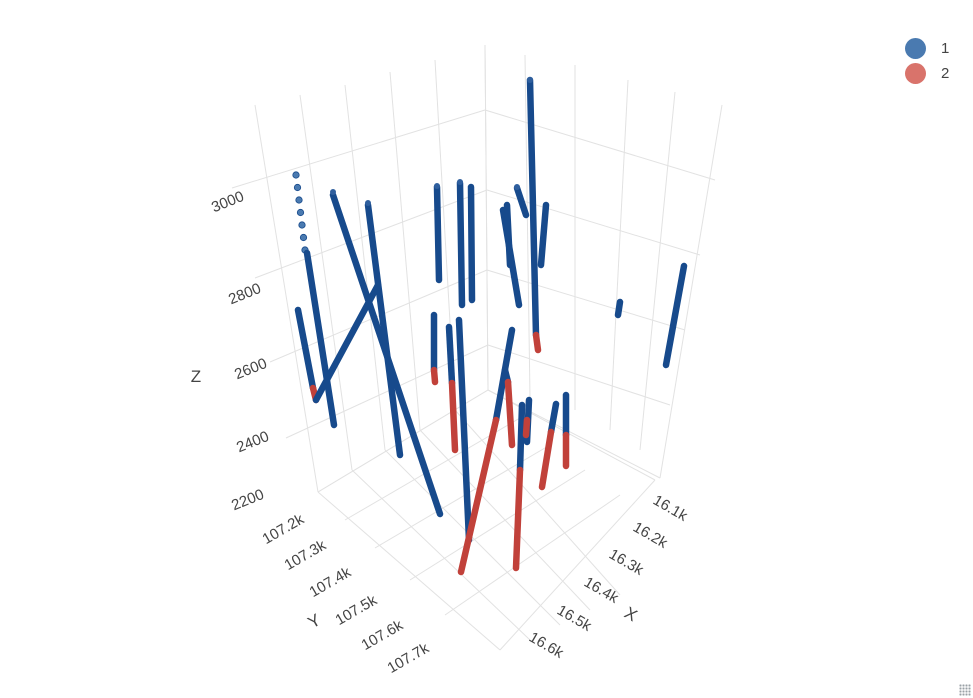 This screenshot has height=698, width=973. I want to click on resize-handle, so click(965, 690).